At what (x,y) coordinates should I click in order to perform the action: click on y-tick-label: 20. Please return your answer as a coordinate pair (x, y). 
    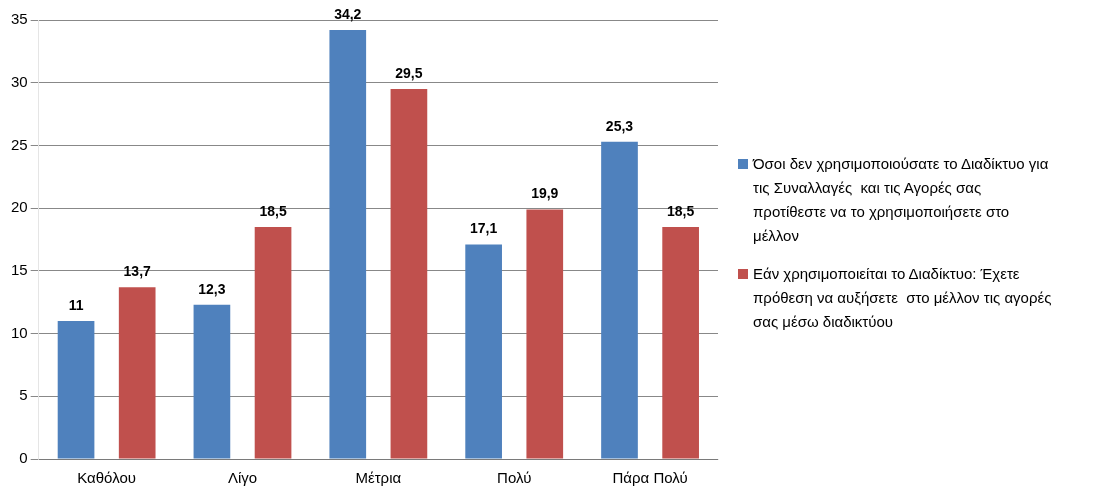
    Looking at the image, I should click on (19, 207).